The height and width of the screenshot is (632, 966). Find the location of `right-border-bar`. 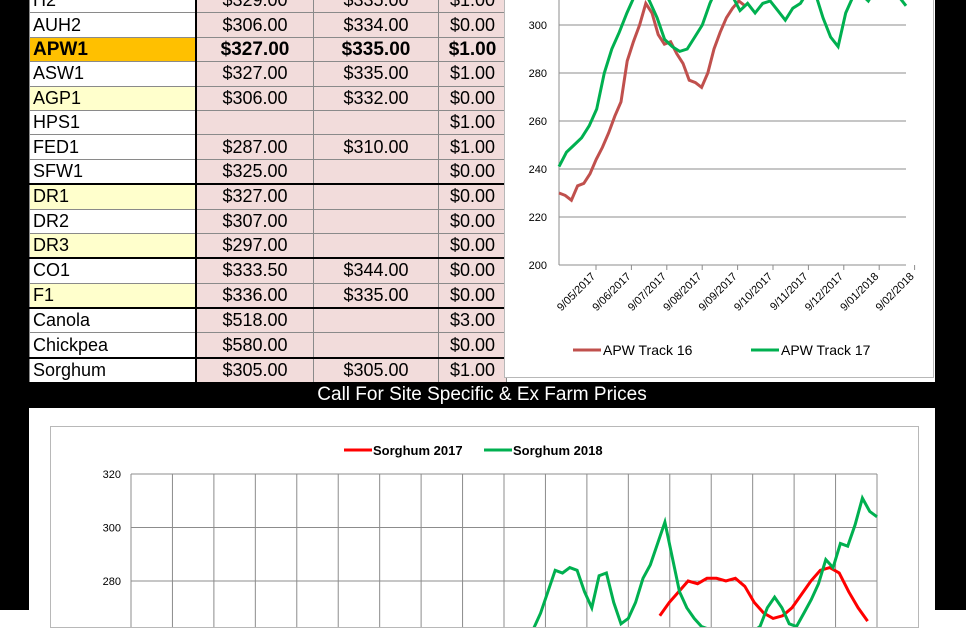

right-border-bar is located at coordinates (950, 305).